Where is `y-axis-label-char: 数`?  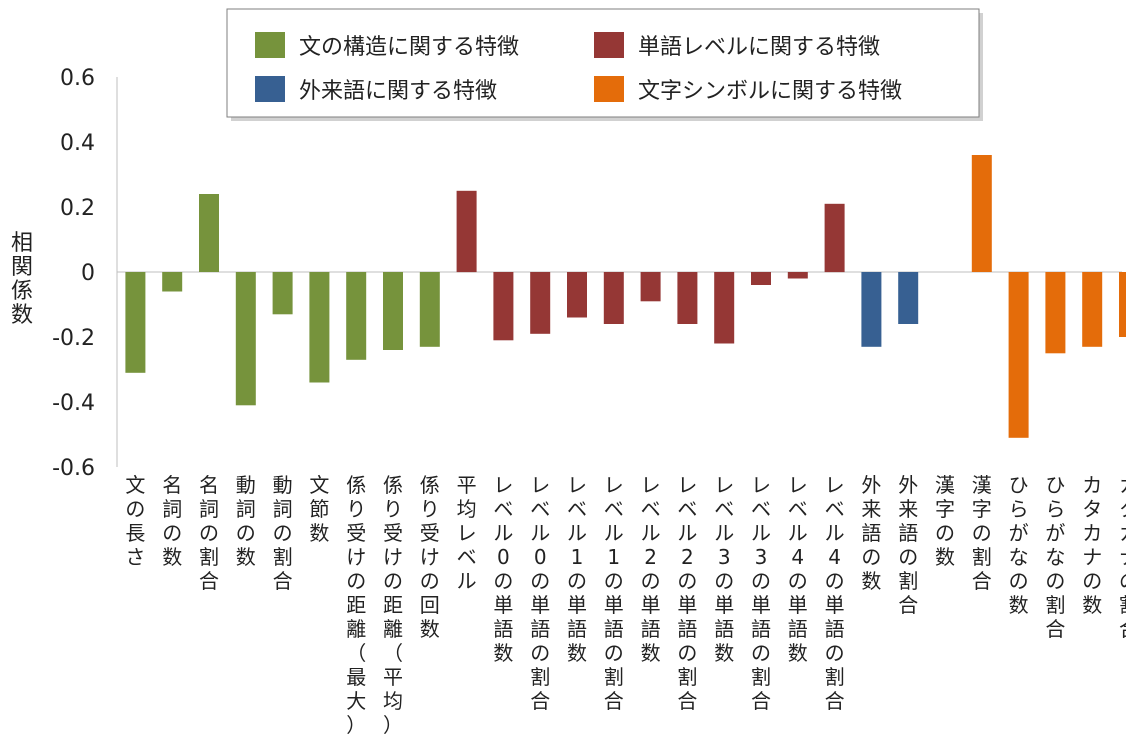
y-axis-label-char: 数 is located at coordinates (22, 315).